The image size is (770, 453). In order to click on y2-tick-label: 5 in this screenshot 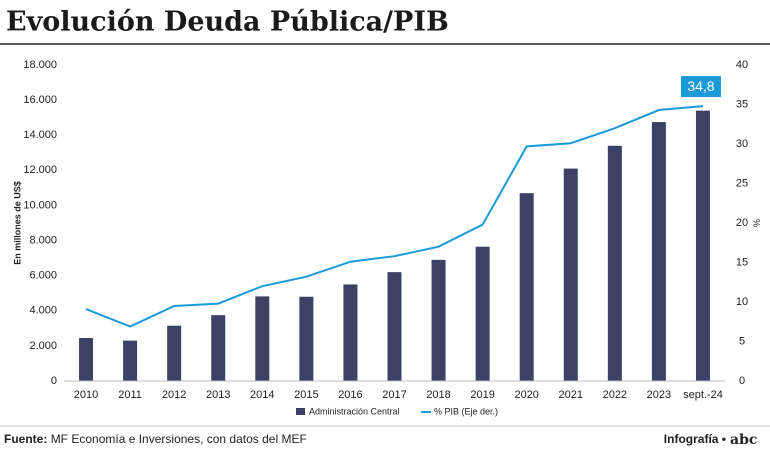, I will do `click(742, 341)`.